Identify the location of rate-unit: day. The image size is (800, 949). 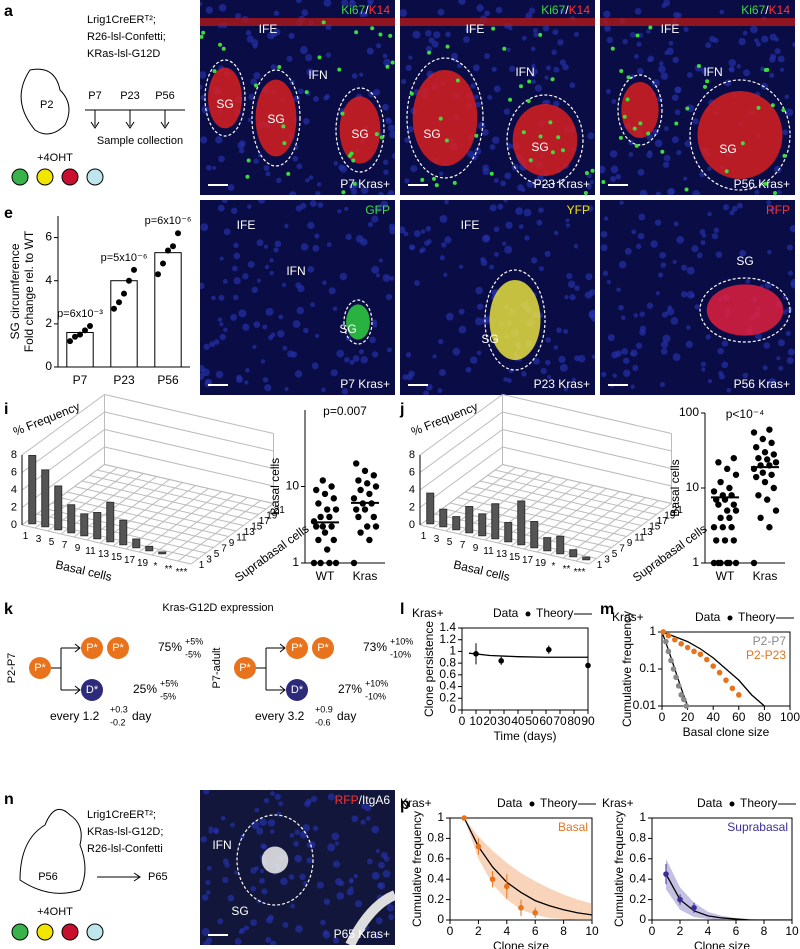
(346, 716).